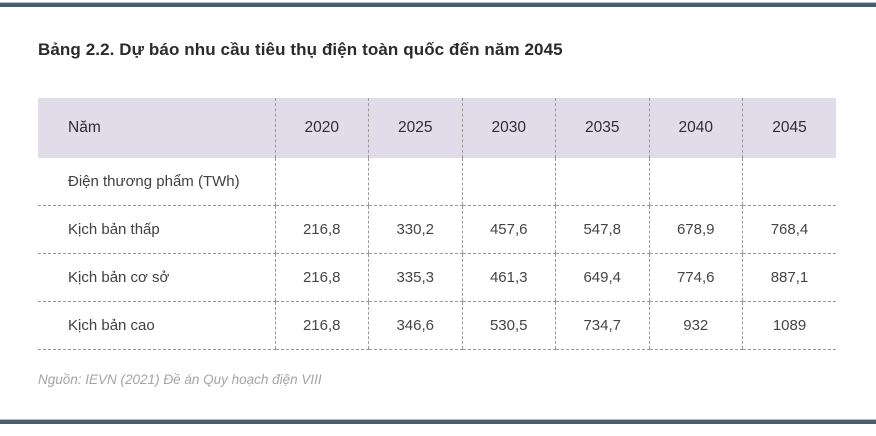 The width and height of the screenshot is (876, 436). What do you see at coordinates (438, 4) in the screenshot?
I see `top-rule-bar` at bounding box center [438, 4].